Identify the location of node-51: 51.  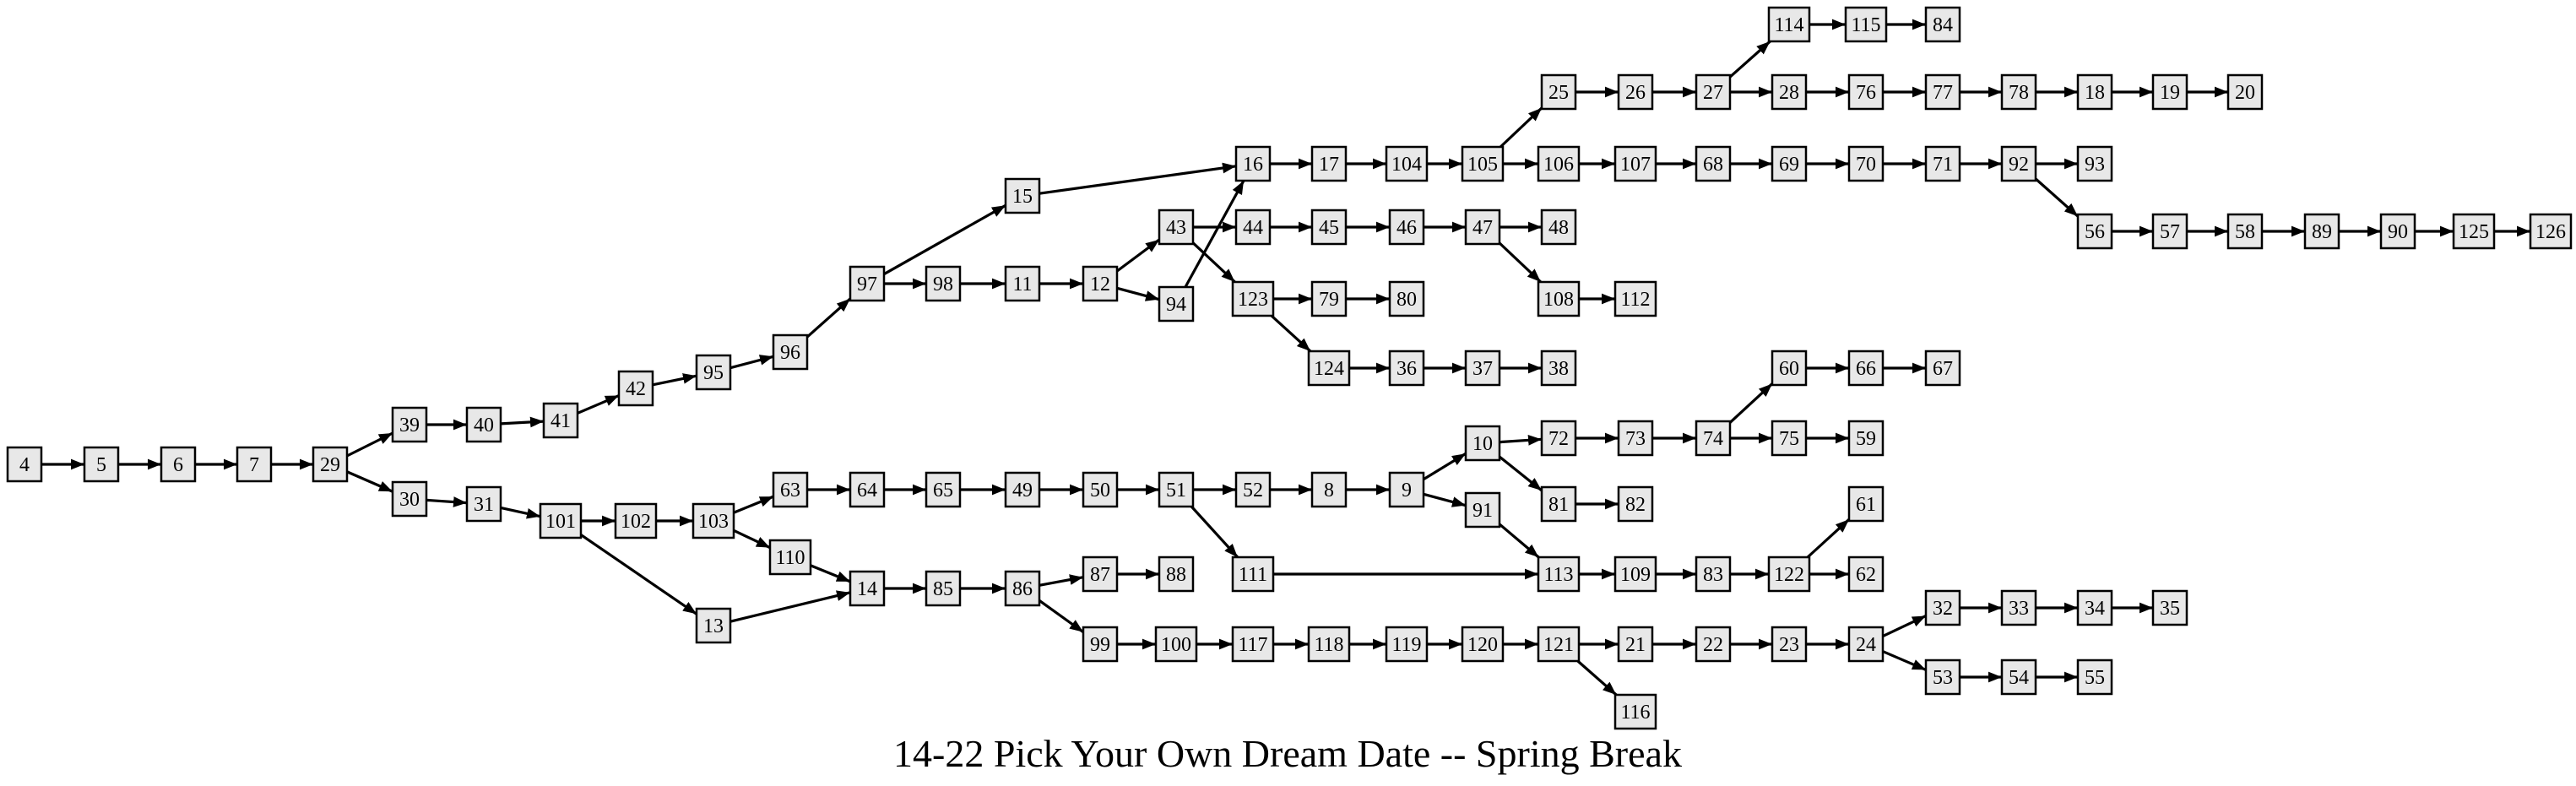
(1177, 490).